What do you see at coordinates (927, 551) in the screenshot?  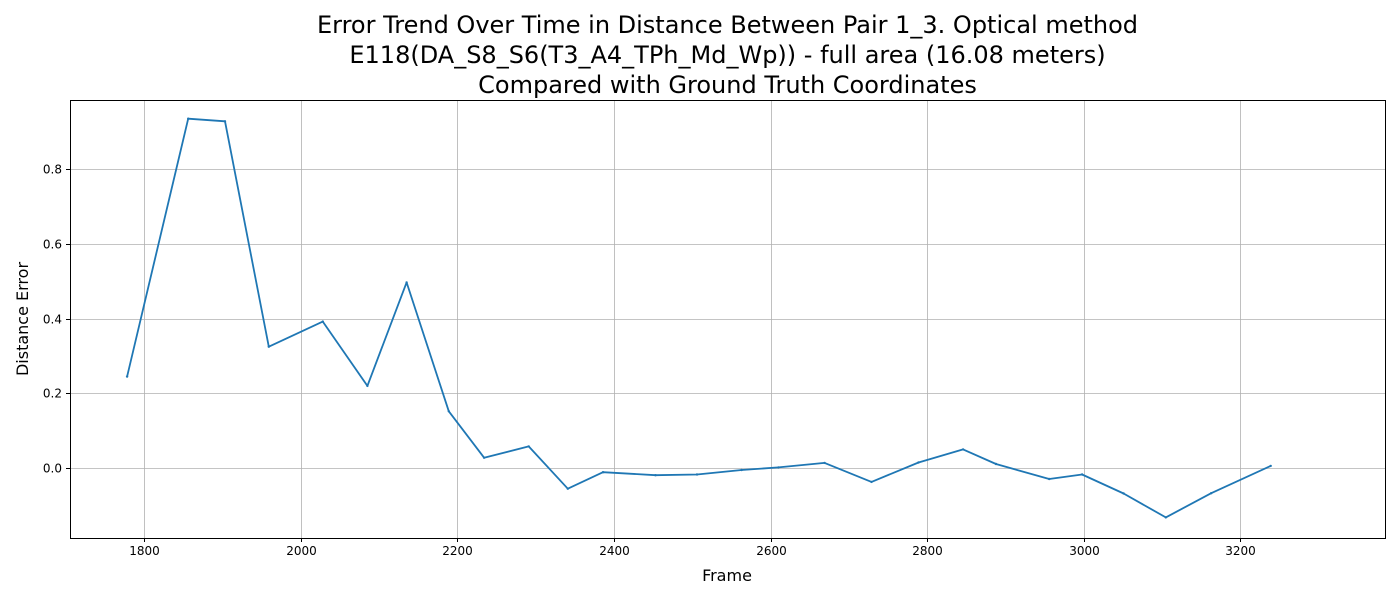 I see `x-tick-label: 2800` at bounding box center [927, 551].